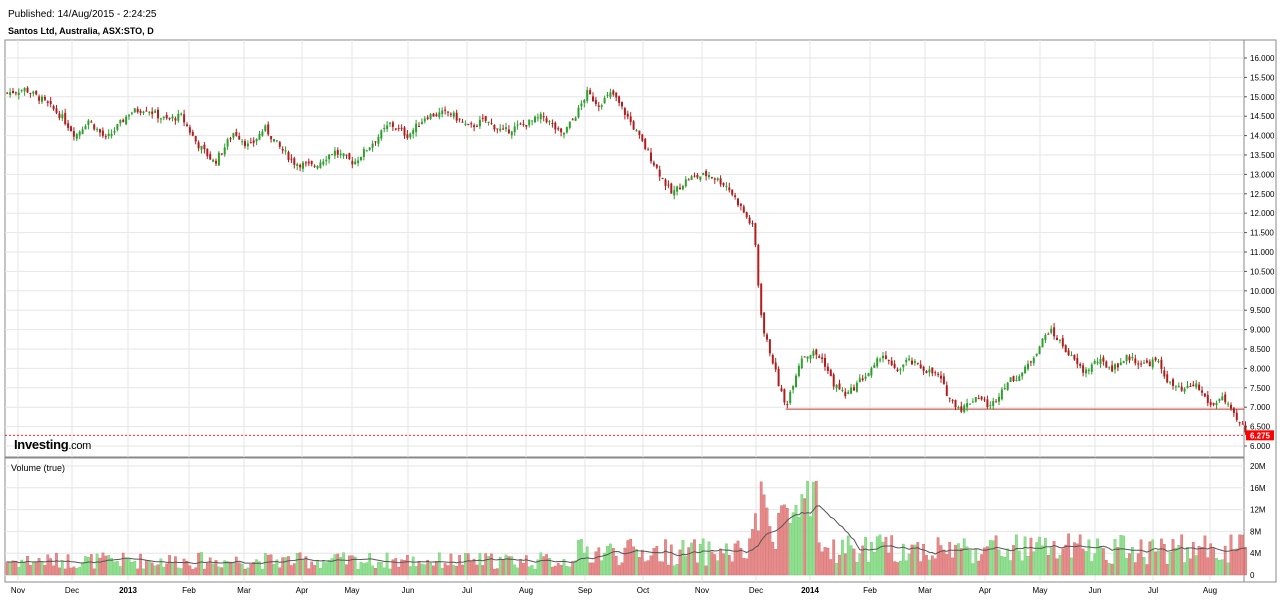 The height and width of the screenshot is (604, 1282). What do you see at coordinates (1260, 311) in the screenshot?
I see `axis-frame` at bounding box center [1260, 311].